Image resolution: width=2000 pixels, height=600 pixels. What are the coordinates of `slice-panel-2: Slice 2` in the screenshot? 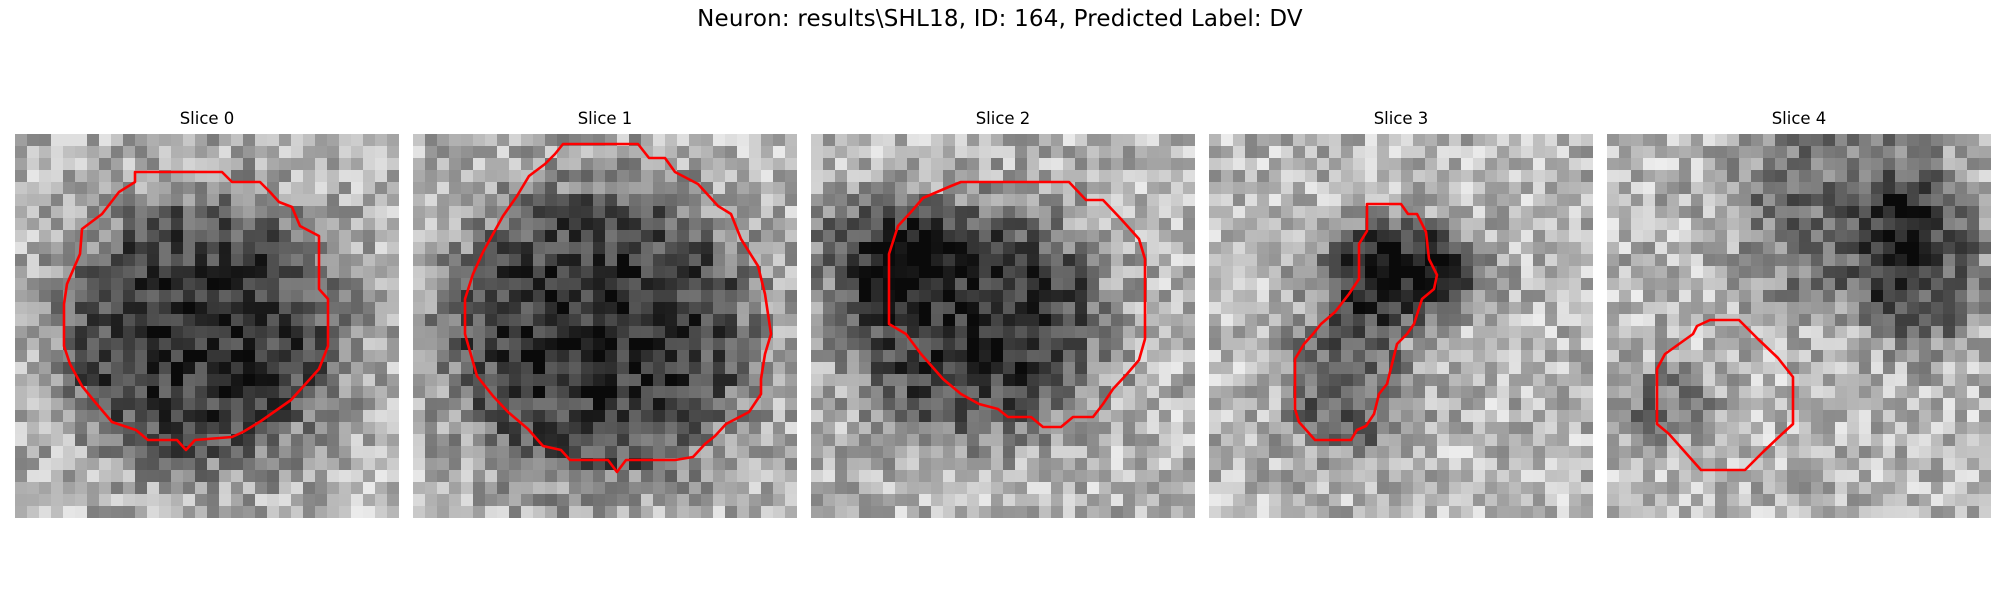 It's located at (1003, 313).